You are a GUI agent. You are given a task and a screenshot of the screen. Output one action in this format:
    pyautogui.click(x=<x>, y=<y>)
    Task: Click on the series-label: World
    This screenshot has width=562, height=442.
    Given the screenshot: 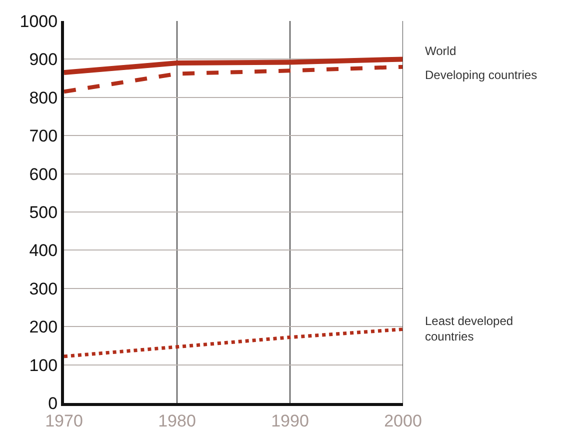 What is the action you would take?
    pyautogui.click(x=440, y=51)
    